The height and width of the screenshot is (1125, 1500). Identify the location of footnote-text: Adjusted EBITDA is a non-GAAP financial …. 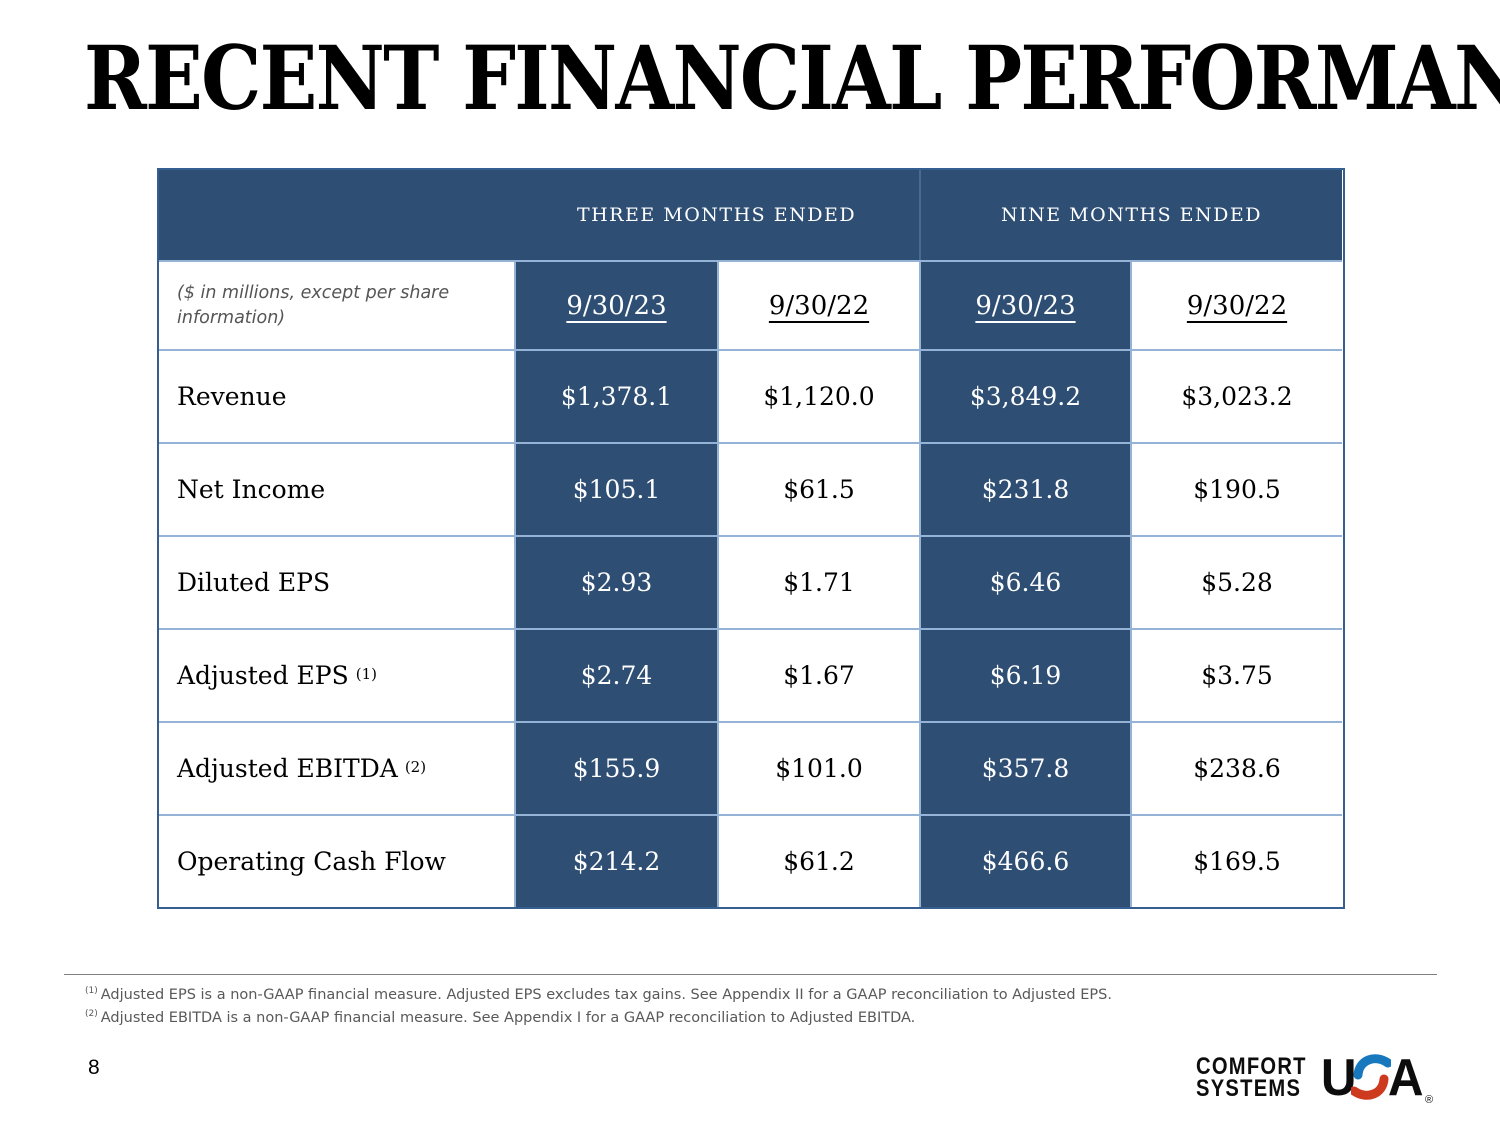
(508, 1018).